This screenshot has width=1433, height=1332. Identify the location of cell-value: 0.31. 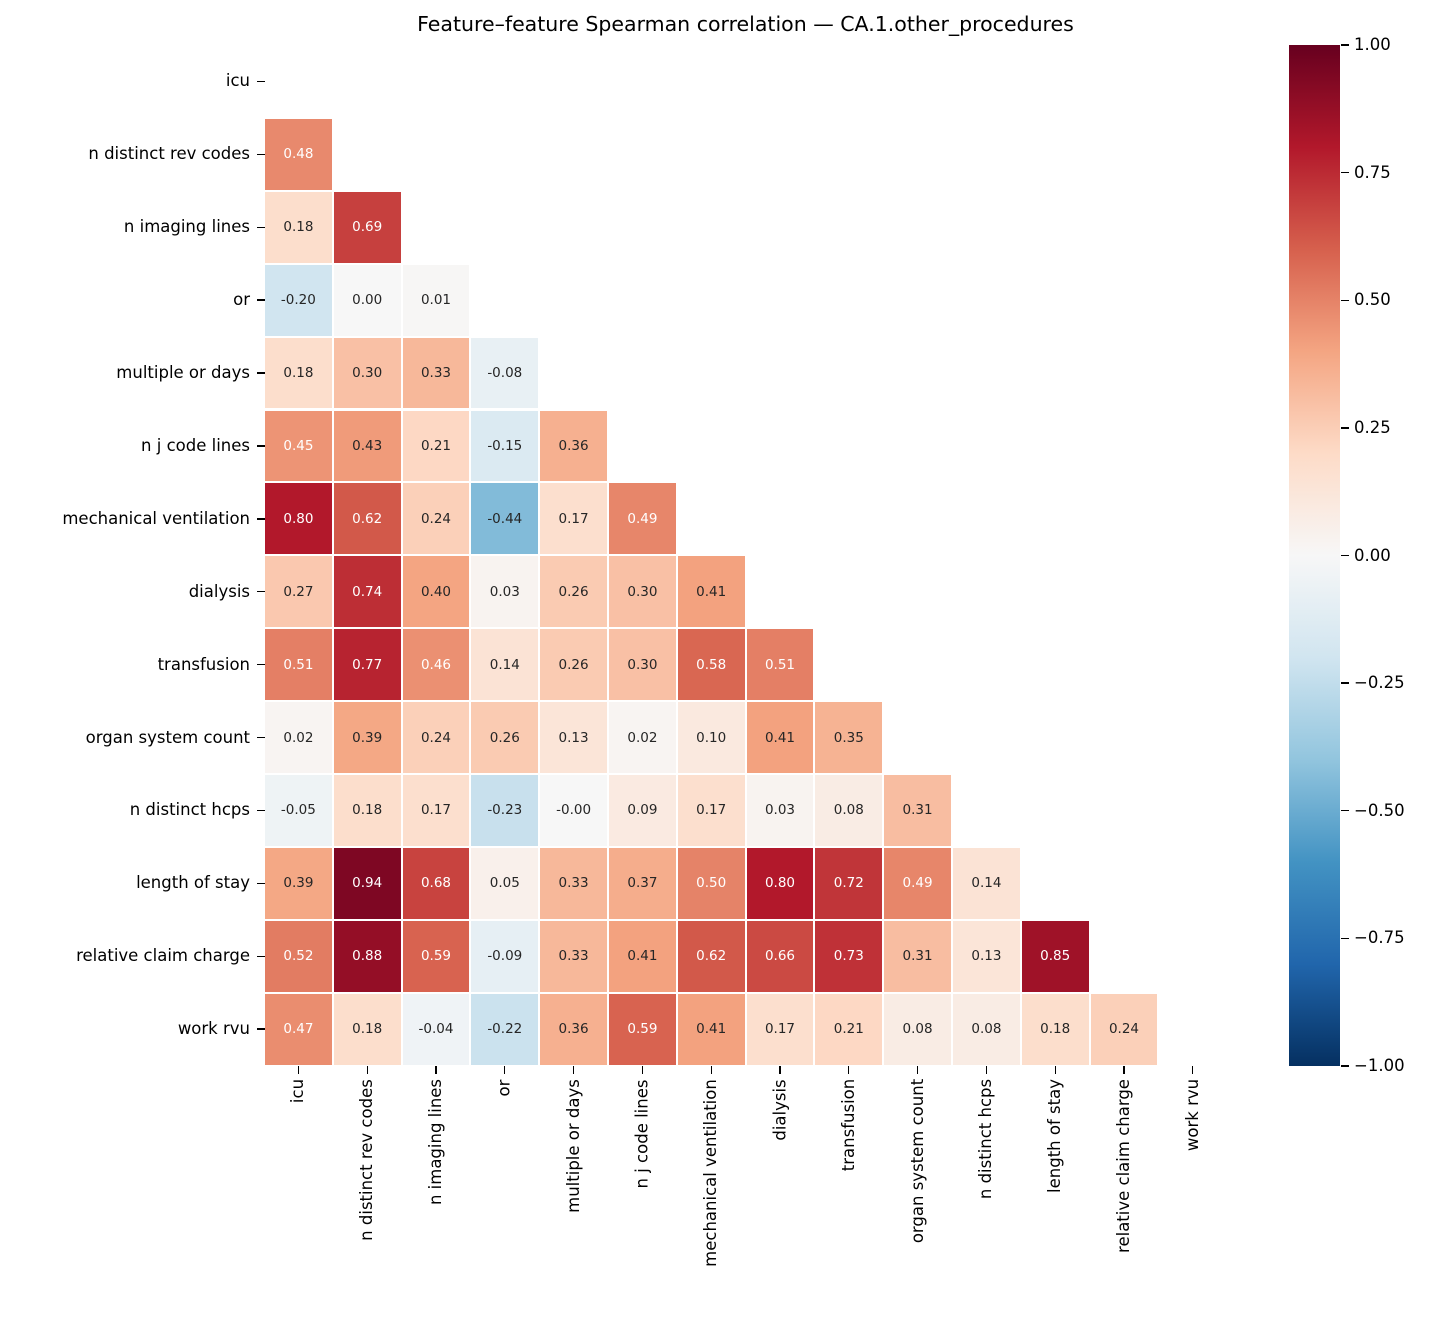
(917, 810).